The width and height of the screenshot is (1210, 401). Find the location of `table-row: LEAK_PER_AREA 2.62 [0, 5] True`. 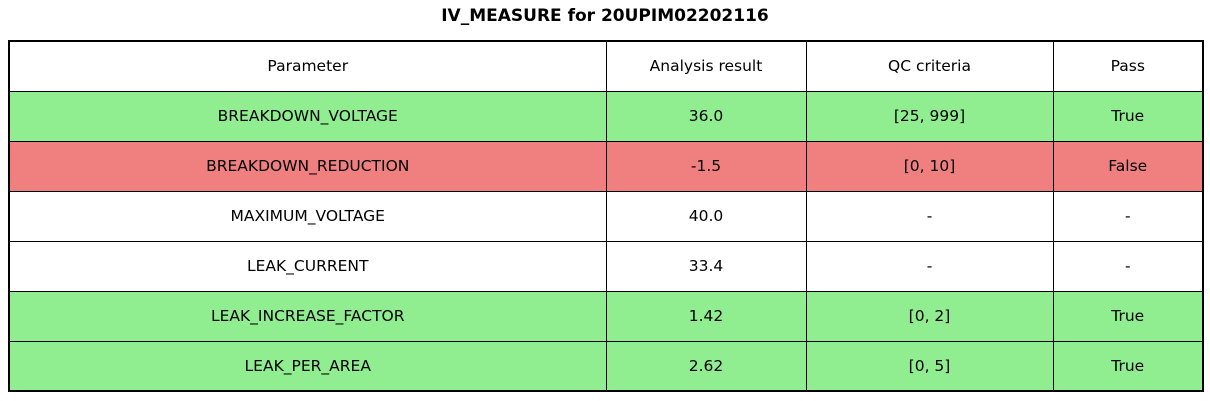

table-row: LEAK_PER_AREA 2.62 [0, 5] True is located at coordinates (606, 366).